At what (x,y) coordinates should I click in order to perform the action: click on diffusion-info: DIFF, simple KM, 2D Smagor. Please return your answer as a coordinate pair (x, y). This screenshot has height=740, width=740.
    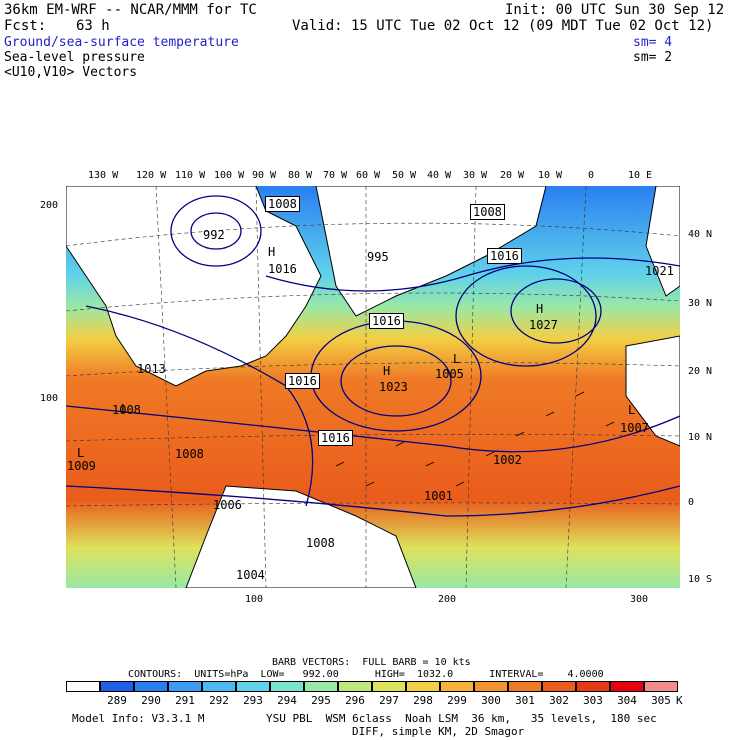
    Looking at the image, I should click on (438, 731).